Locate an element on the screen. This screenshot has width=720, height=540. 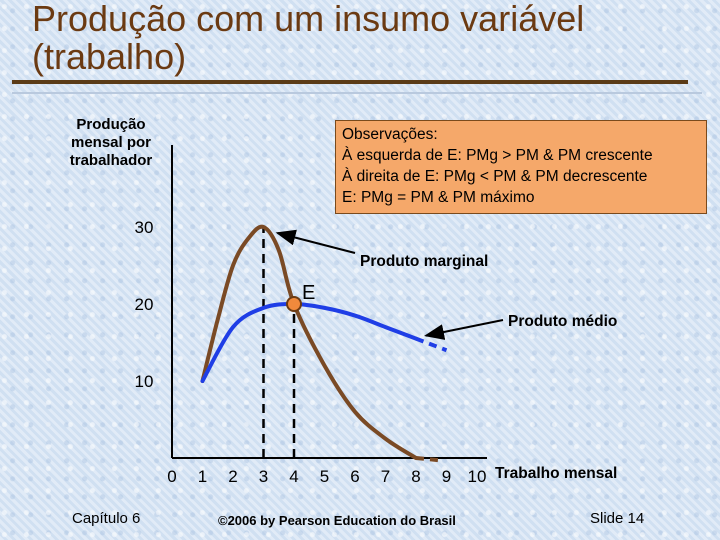
marginal-product-arrow is located at coordinates (315, 241).